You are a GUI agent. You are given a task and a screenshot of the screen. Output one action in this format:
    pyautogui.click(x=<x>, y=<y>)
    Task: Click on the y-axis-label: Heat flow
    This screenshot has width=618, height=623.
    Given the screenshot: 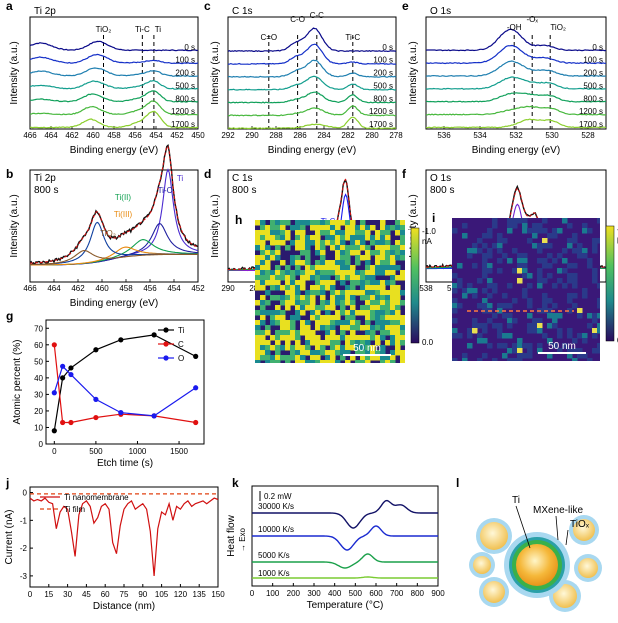 What is the action you would take?
    pyautogui.click(x=231, y=535)
    